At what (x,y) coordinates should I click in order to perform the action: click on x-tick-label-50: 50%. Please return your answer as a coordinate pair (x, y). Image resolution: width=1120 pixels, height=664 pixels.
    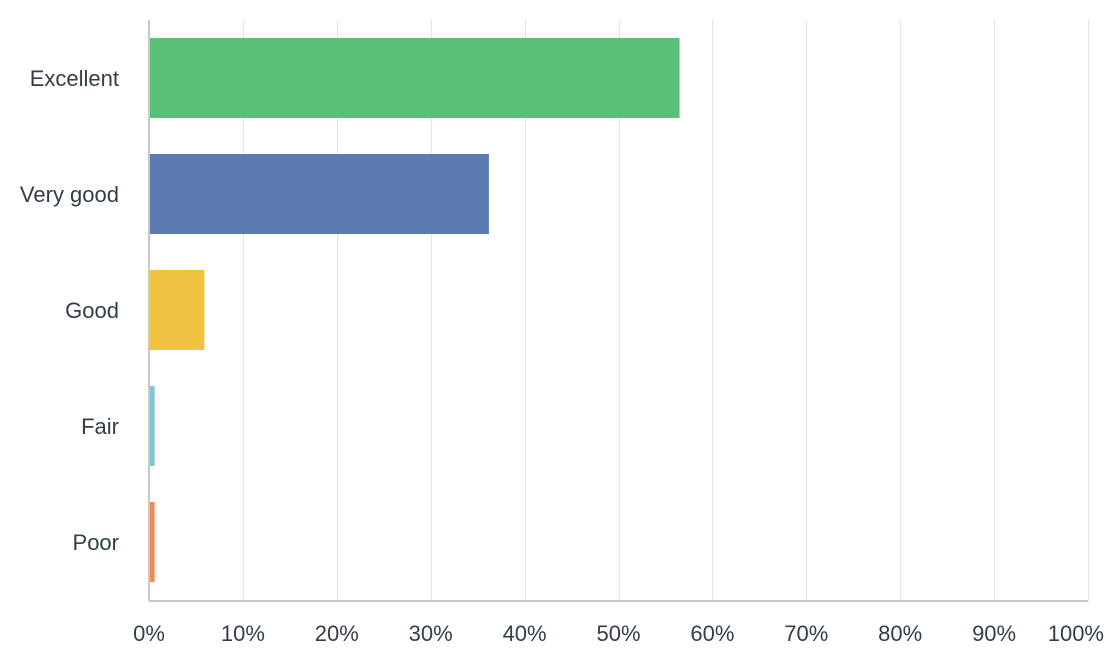
    Looking at the image, I should click on (618, 633).